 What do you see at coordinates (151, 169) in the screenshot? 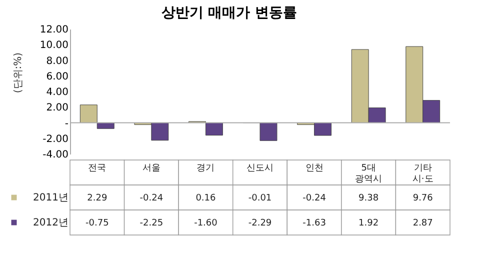
I see `x-tick-label: 서울` at bounding box center [151, 169].